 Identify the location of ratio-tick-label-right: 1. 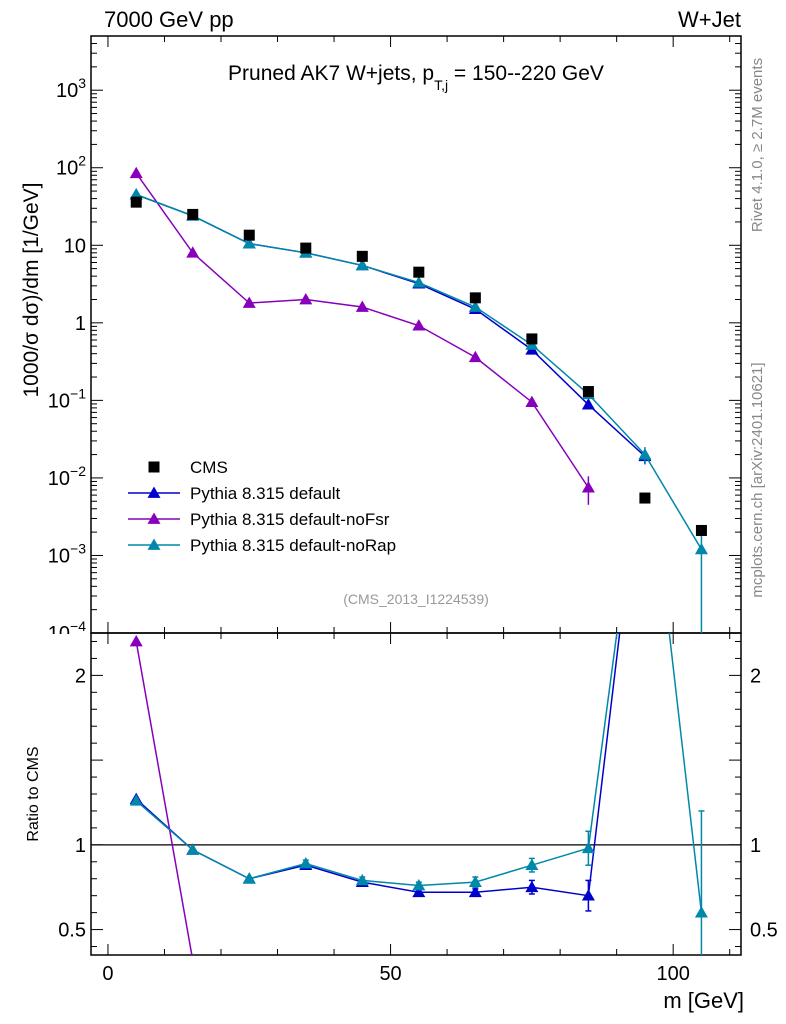
(755, 846).